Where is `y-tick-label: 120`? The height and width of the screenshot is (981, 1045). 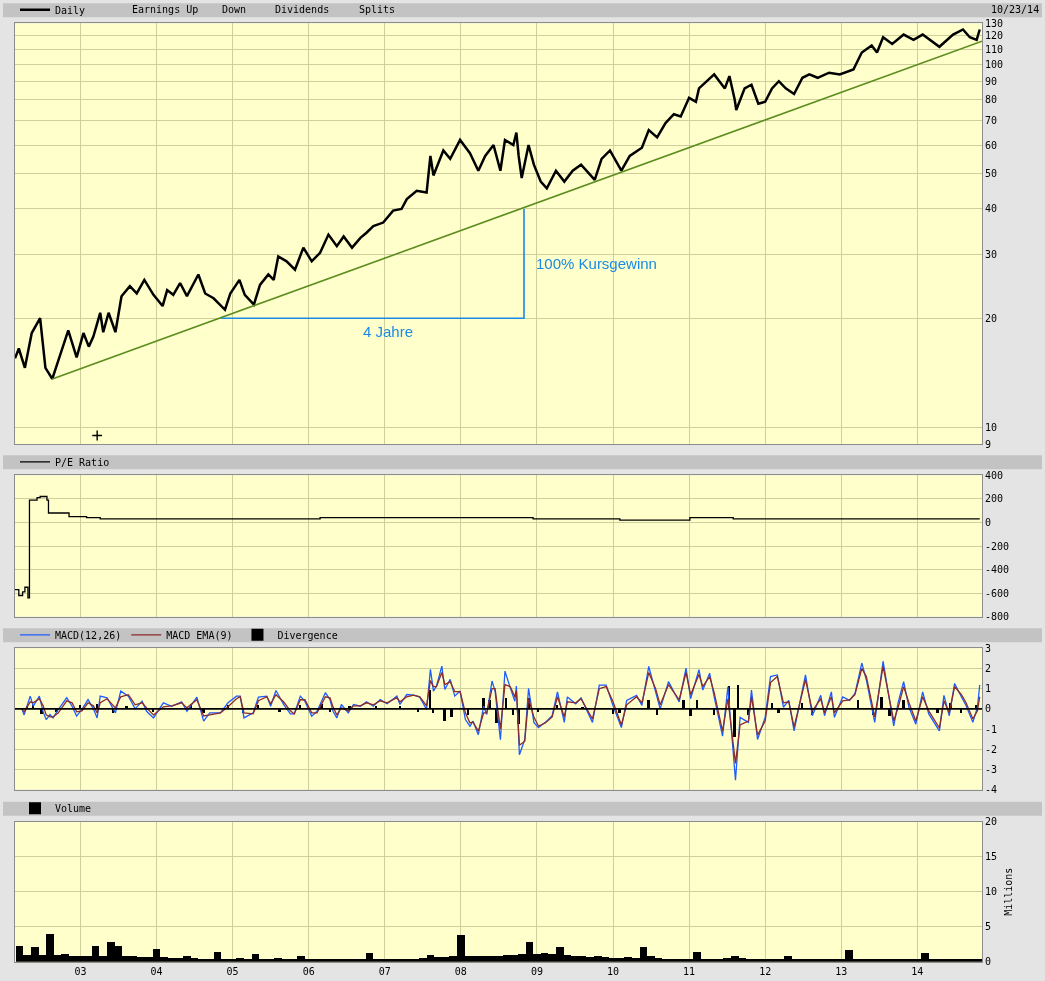
y-tick-label: 120 is located at coordinates (994, 36).